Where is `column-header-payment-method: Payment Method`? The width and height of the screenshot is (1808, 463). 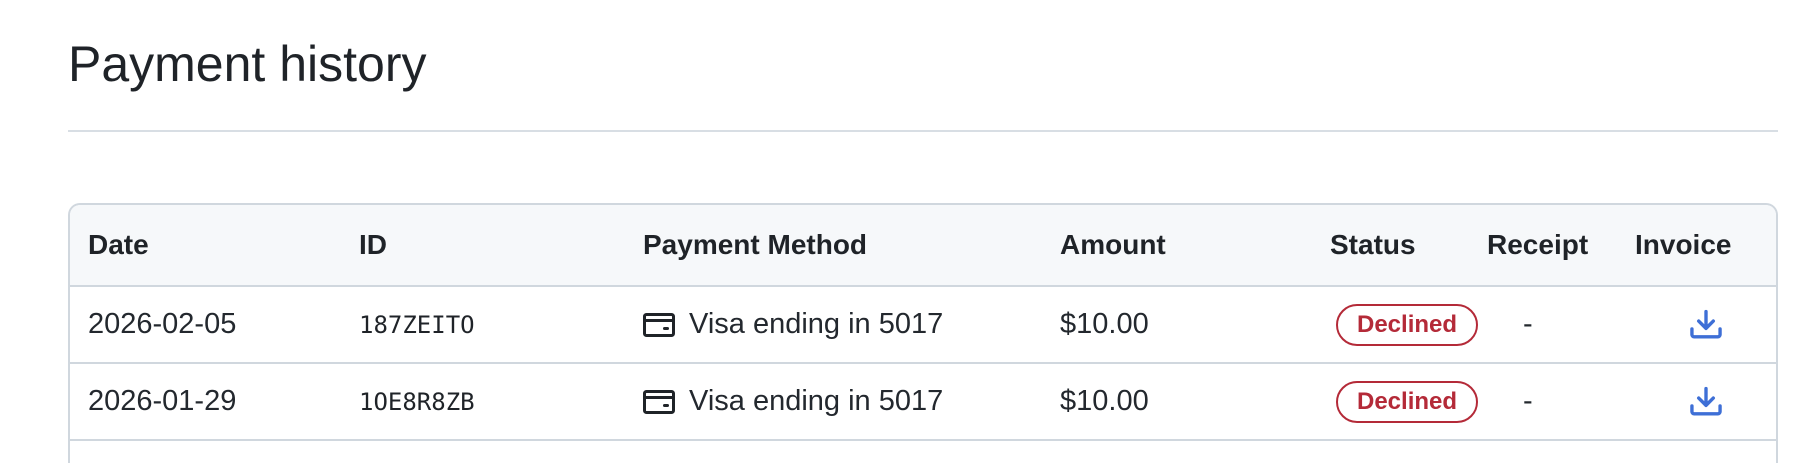 column-header-payment-method: Payment Method is located at coordinates (755, 244).